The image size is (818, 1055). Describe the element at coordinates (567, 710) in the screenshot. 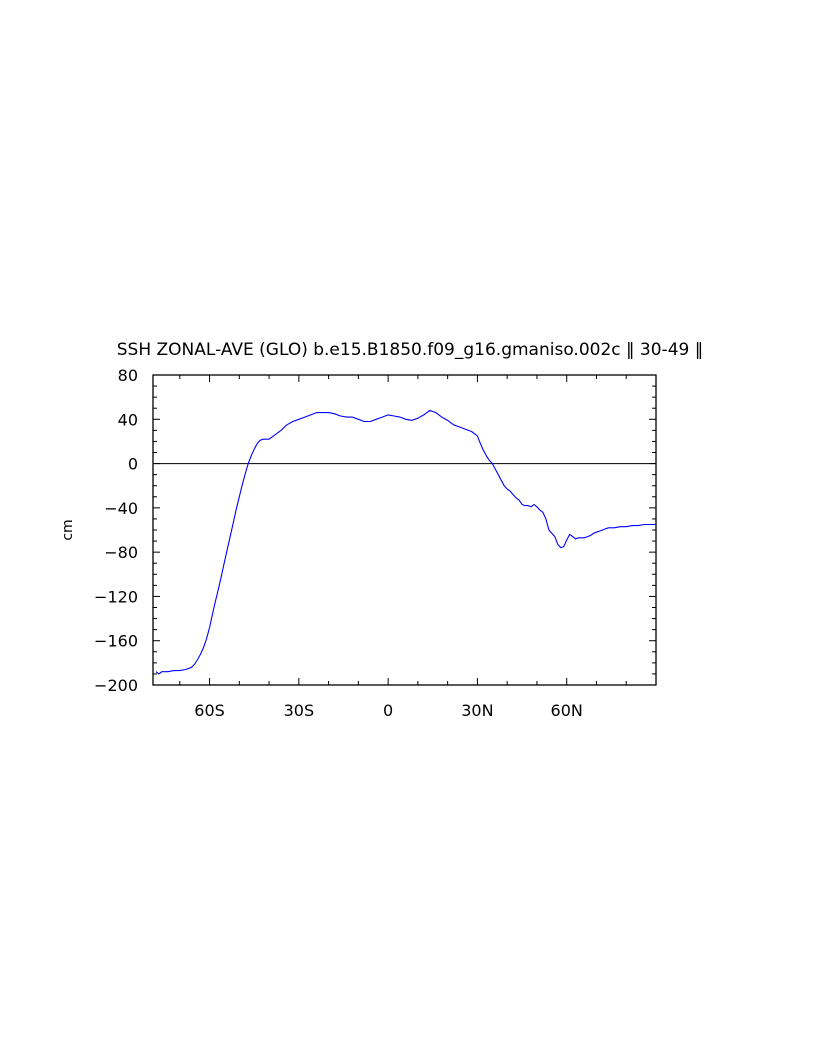

I see `x-tick-label: 60N` at that location.